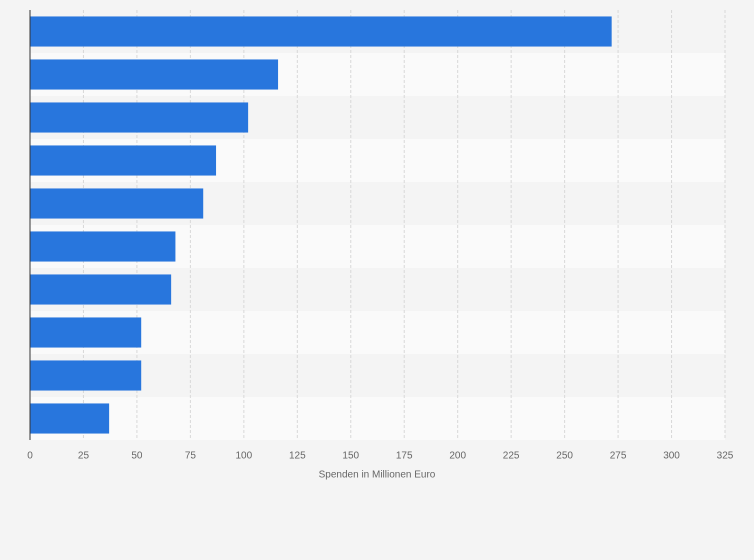 The width and height of the screenshot is (754, 560). What do you see at coordinates (84, 456) in the screenshot?
I see `x-tick-label: 25` at bounding box center [84, 456].